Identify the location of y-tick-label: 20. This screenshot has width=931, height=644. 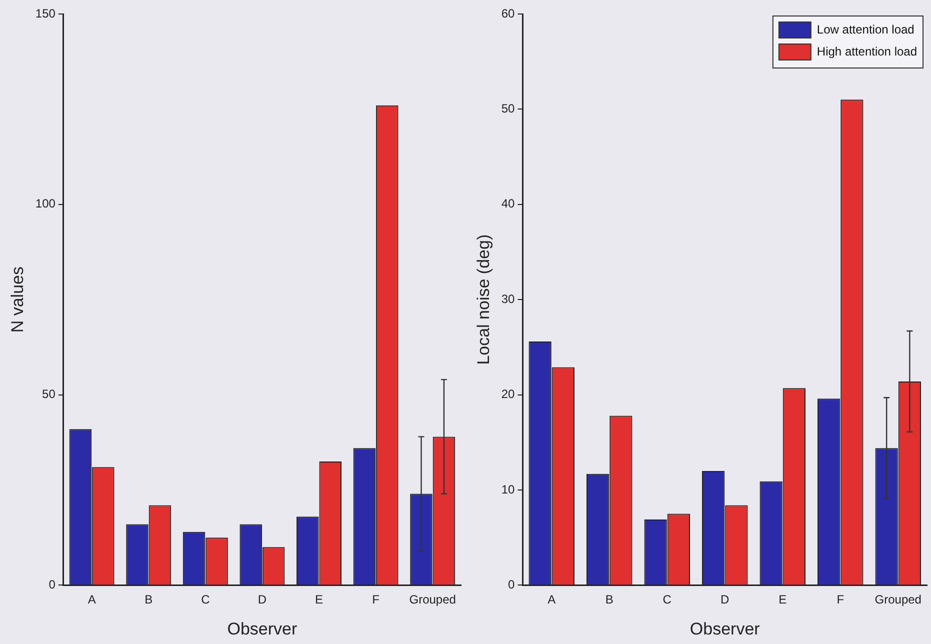
(508, 394).